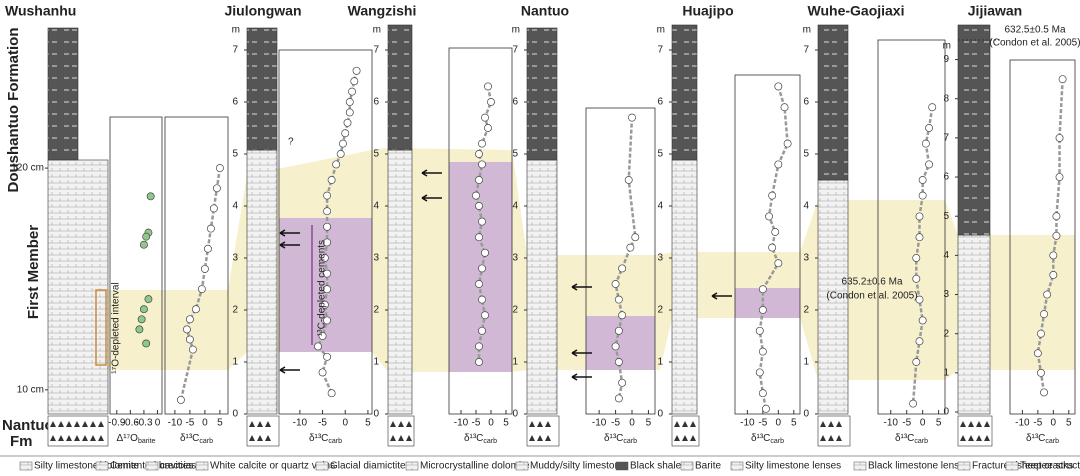  I want to click on section-title: Nantuo, so click(545, 11).